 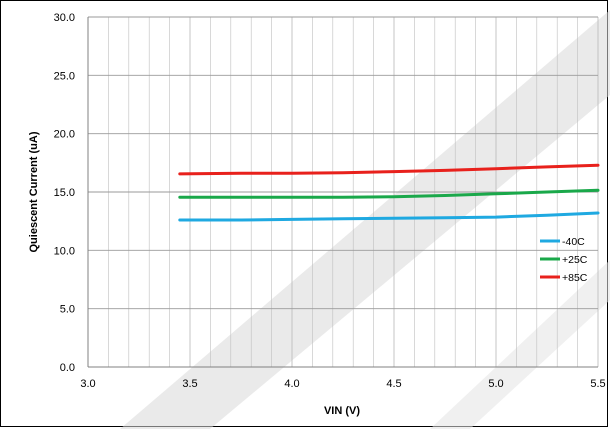 I want to click on x-tick-label: 5.0, so click(x=495, y=384).